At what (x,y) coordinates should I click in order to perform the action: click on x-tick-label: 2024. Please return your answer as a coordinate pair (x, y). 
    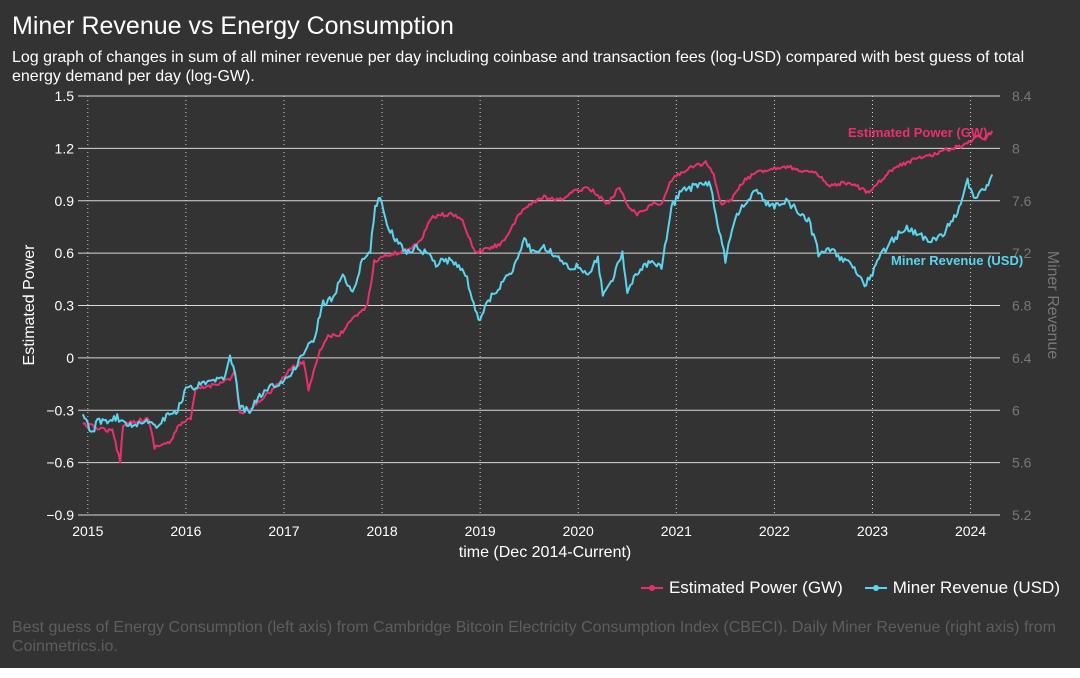
    Looking at the image, I should click on (970, 531).